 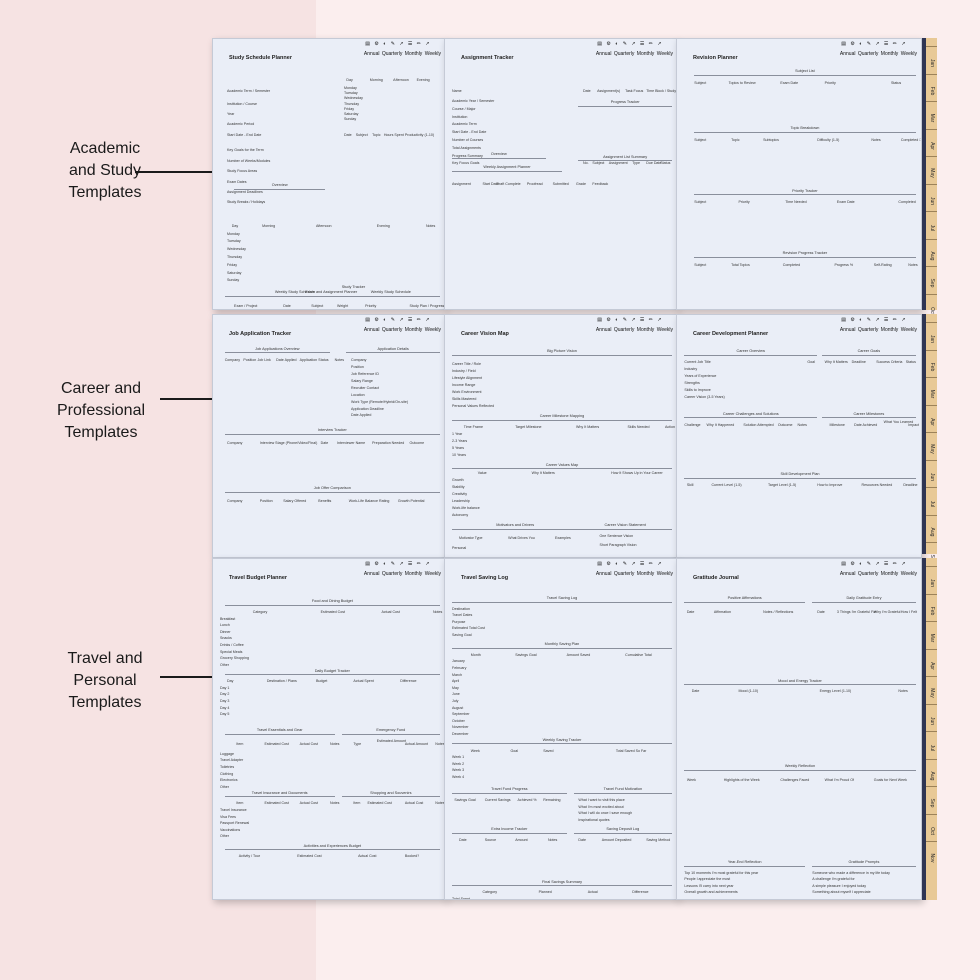 What do you see at coordinates (548, 750) in the screenshot?
I see `field-label: Saved` at bounding box center [548, 750].